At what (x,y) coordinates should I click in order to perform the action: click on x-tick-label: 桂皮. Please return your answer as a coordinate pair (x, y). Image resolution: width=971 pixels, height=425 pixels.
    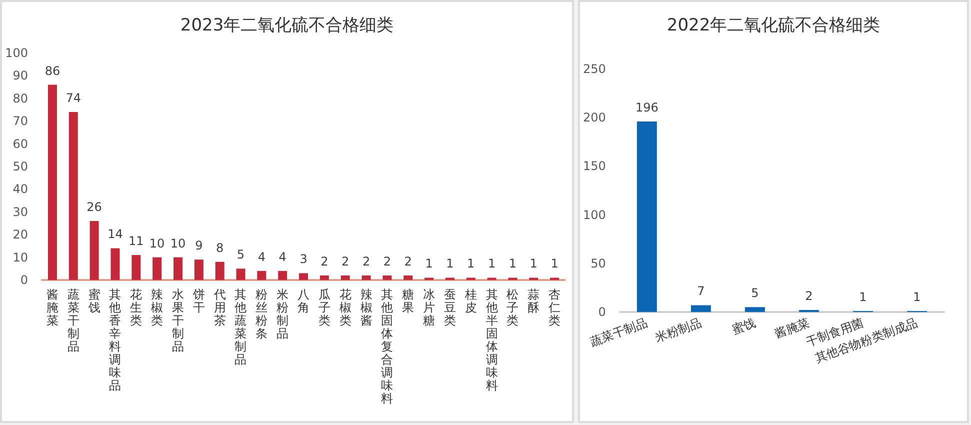
    Looking at the image, I should click on (470, 301).